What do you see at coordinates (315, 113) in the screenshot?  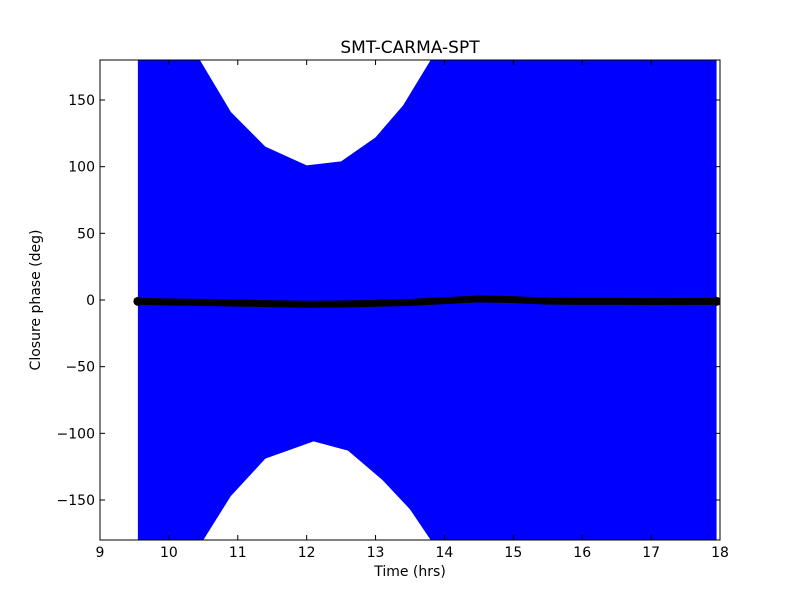 I see `error-band-gap-top` at bounding box center [315, 113].